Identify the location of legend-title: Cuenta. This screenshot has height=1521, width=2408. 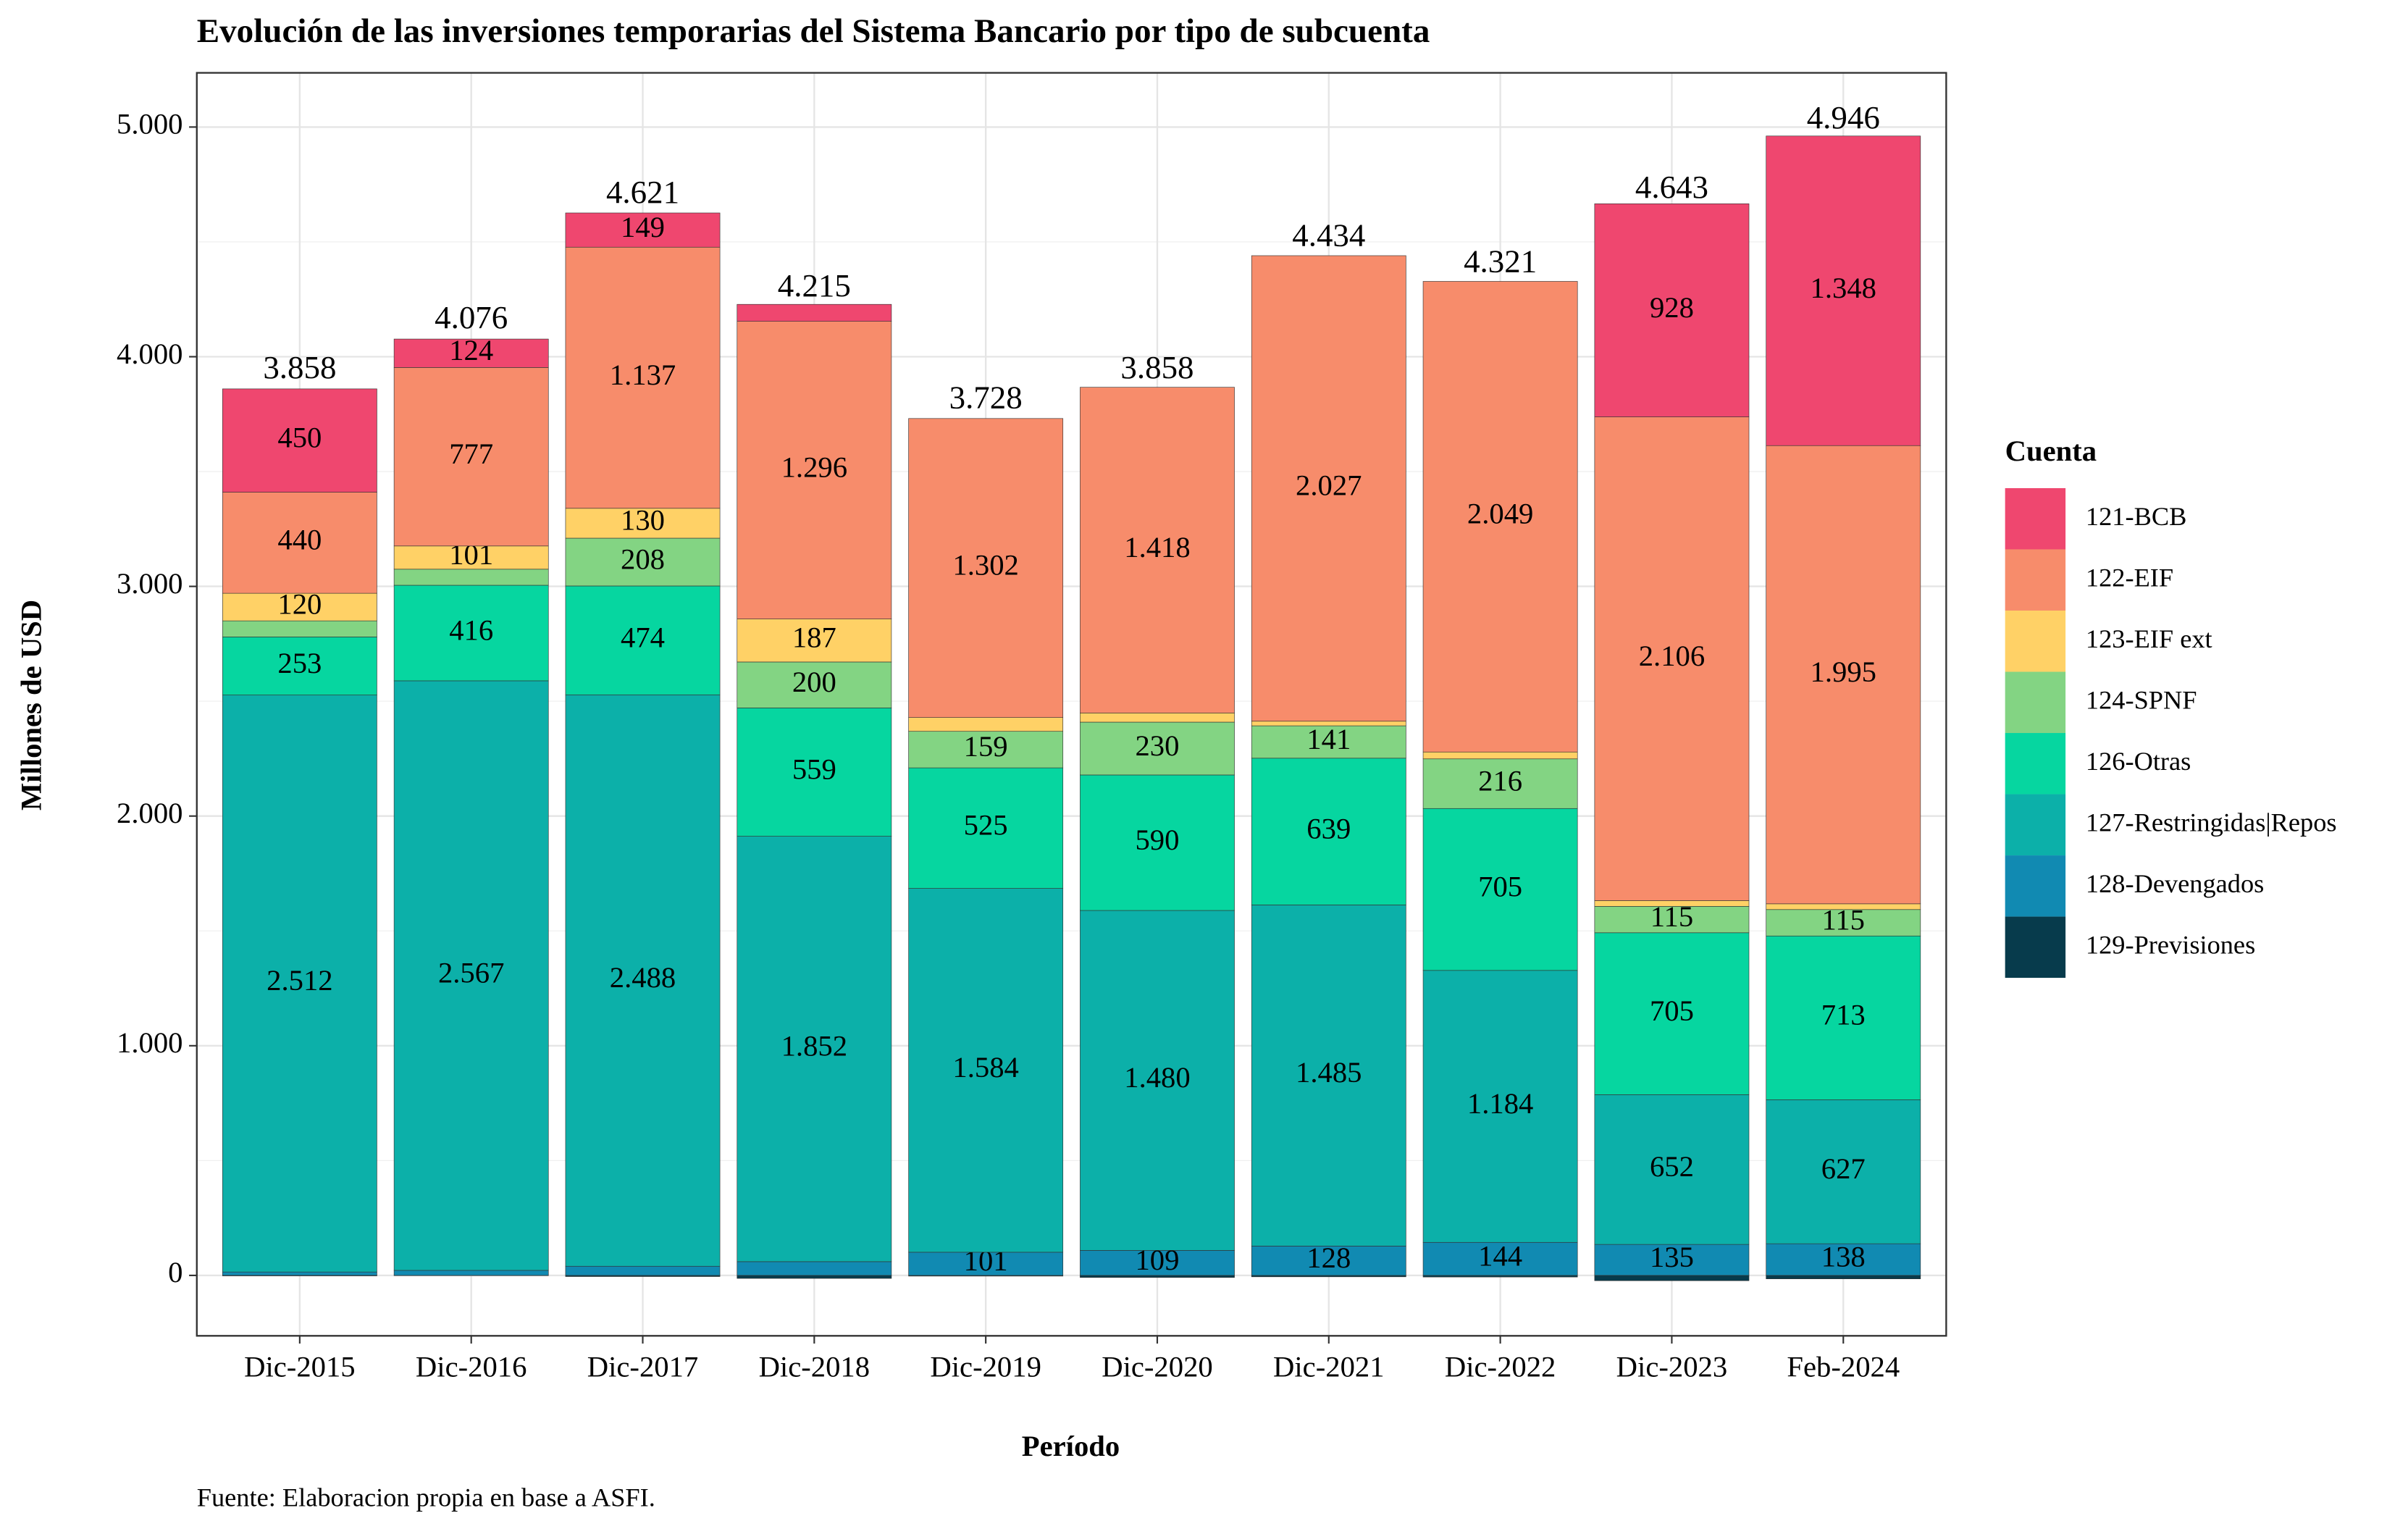
(2051, 451).